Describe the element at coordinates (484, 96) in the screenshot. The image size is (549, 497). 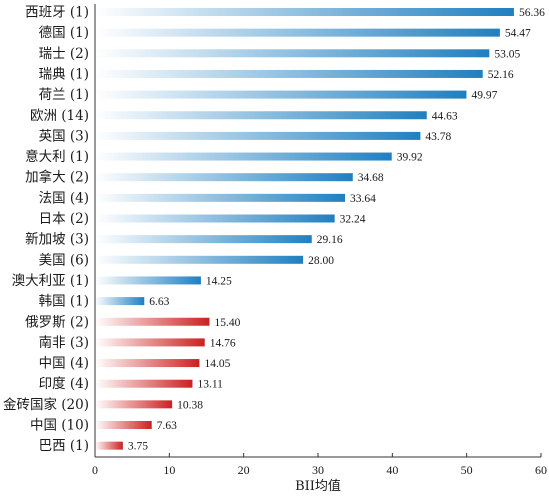
I see `value-label: 49.97` at that location.